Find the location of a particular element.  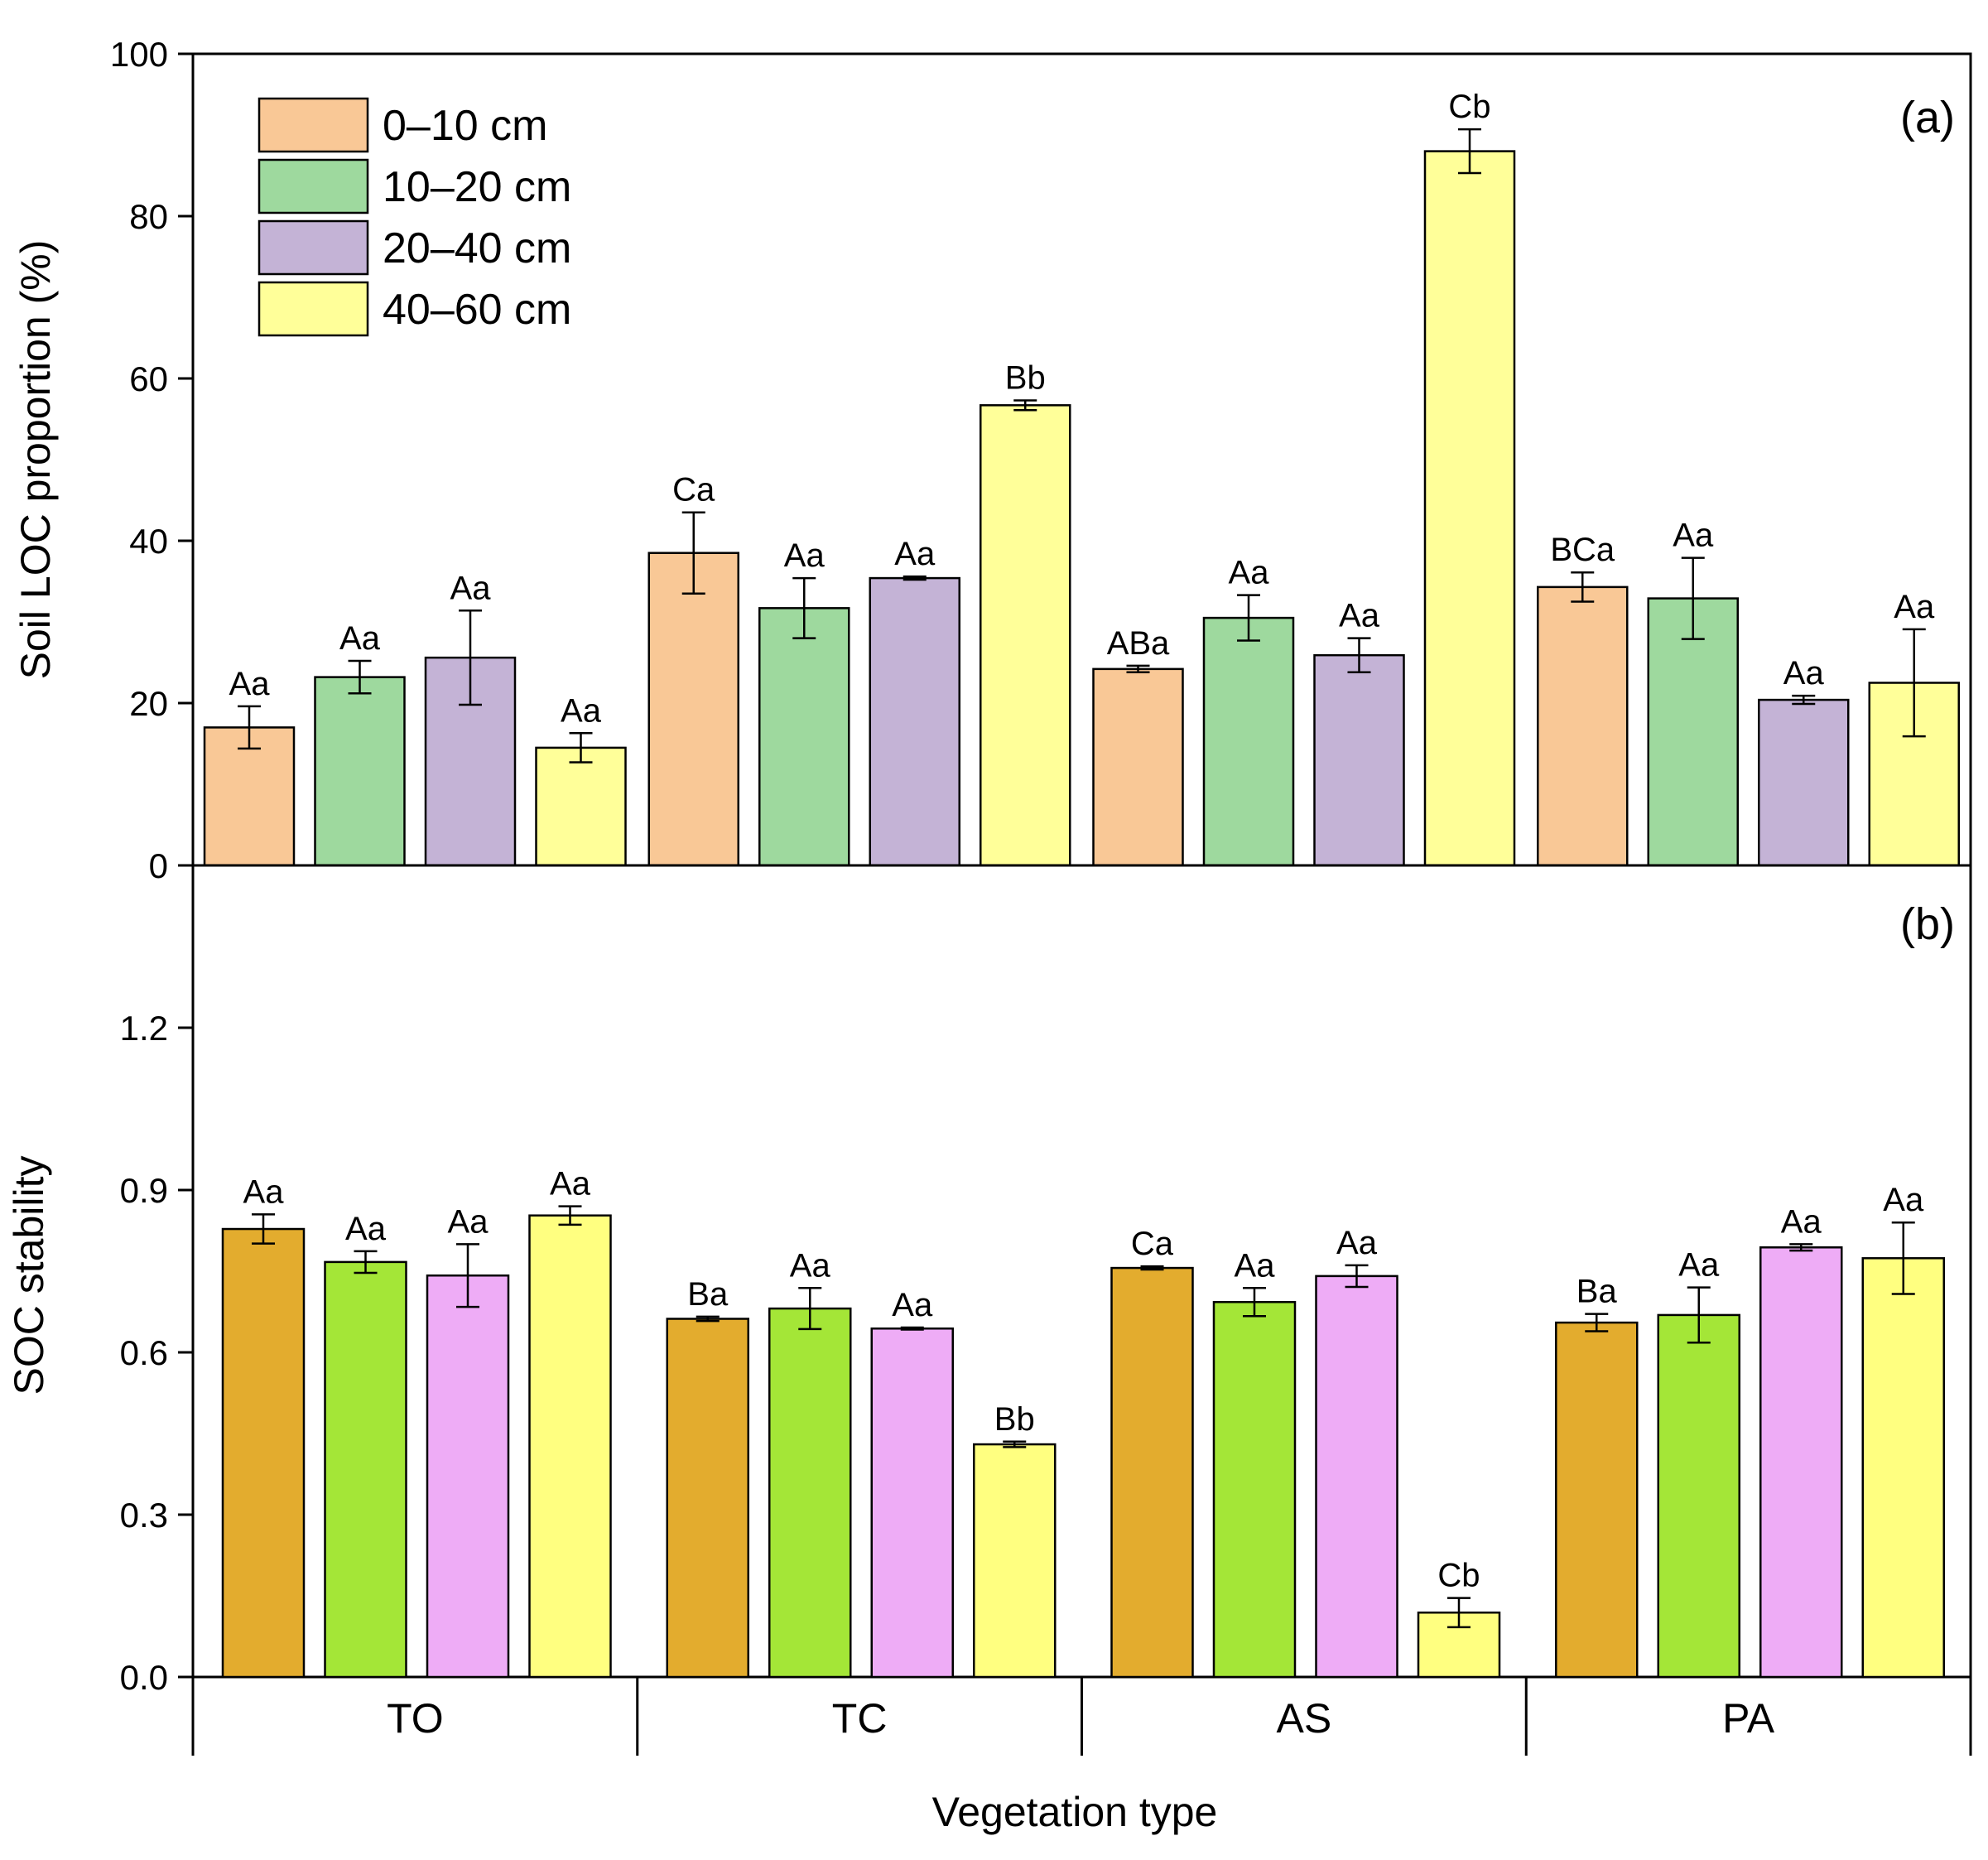

x-axis: TO TC AS PA is located at coordinates (1081, 1716).